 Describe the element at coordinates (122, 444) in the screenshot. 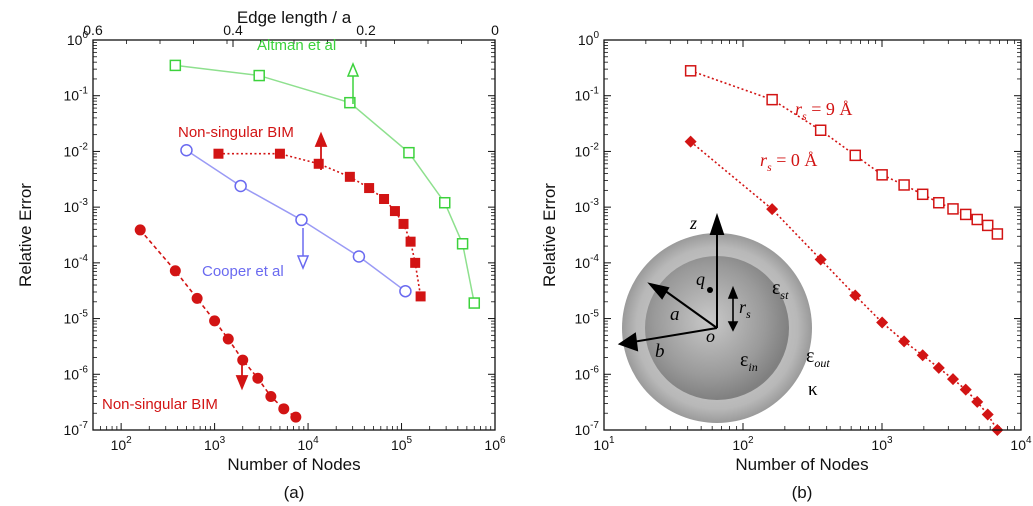

I see `panel-a-x-tick-label: 10²` at that location.